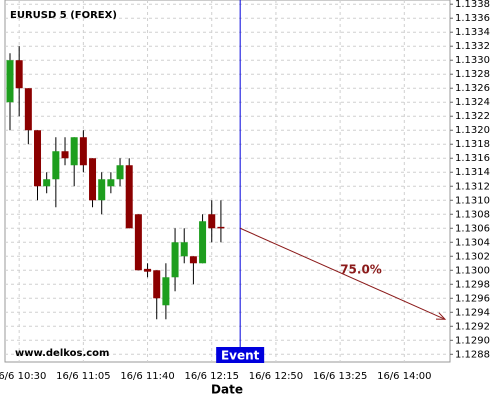 This screenshot has height=400, width=500. What do you see at coordinates (404, 376) in the screenshot?
I see `x-tick-label: 16/6 14:00` at bounding box center [404, 376].